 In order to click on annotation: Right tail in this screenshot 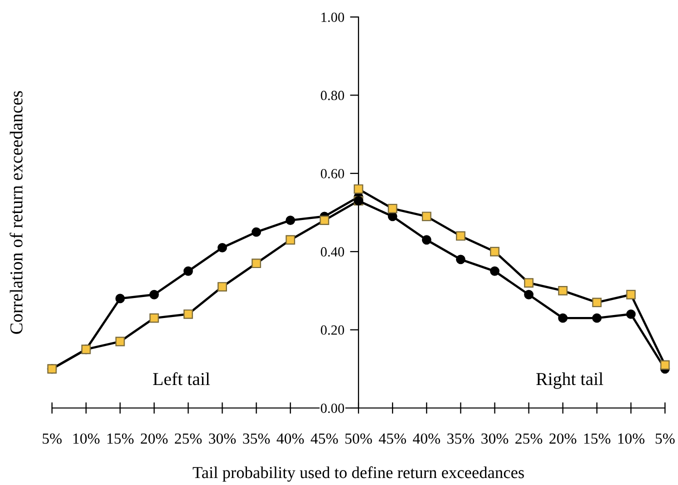, I will do `click(570, 380)`.